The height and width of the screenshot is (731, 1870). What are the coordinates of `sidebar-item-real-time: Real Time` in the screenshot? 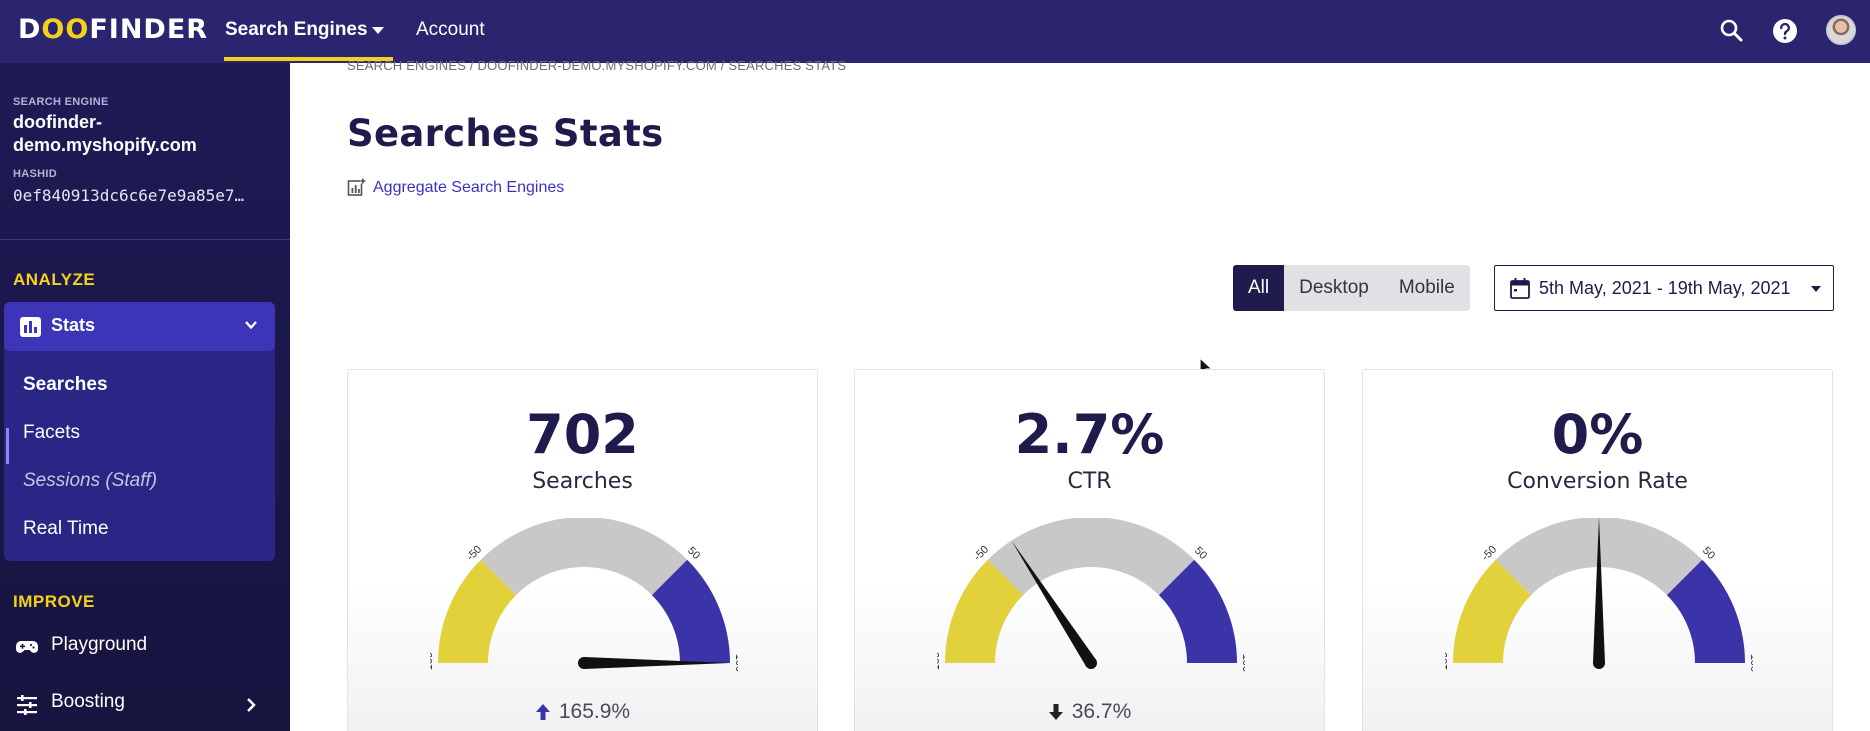 It's located at (66, 528).